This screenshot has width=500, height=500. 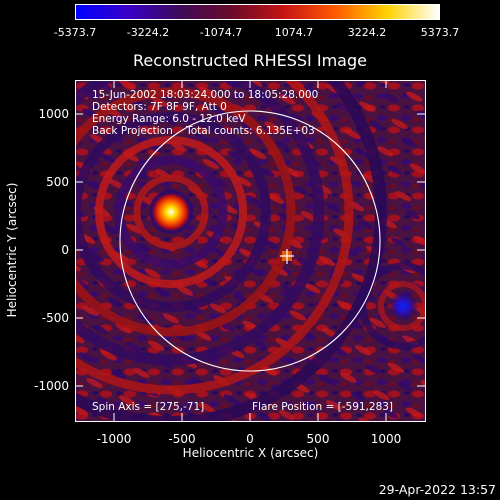 I want to click on x-tick-label: -1000, so click(x=114, y=439).